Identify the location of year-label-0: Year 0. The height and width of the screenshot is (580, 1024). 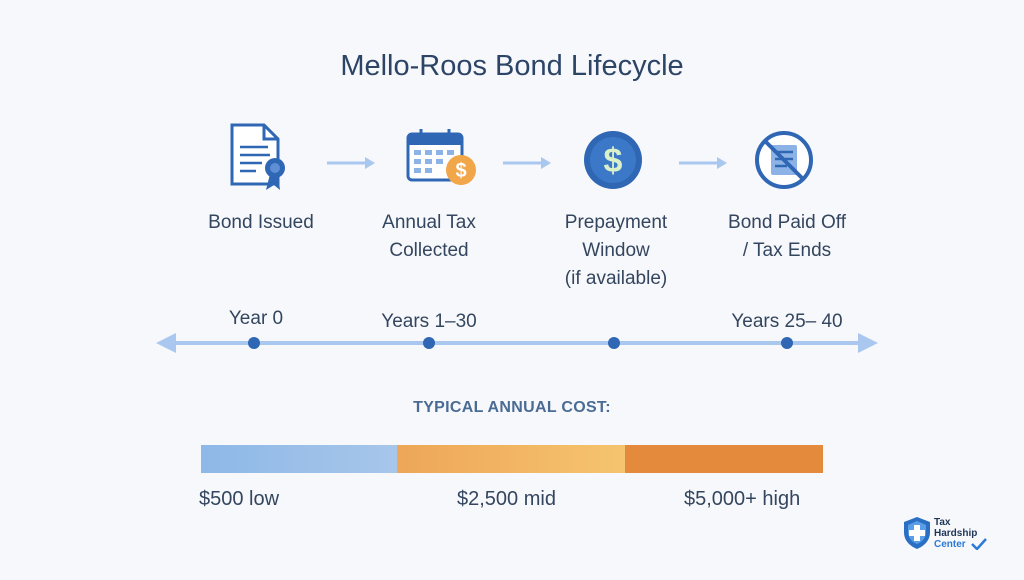
(256, 318).